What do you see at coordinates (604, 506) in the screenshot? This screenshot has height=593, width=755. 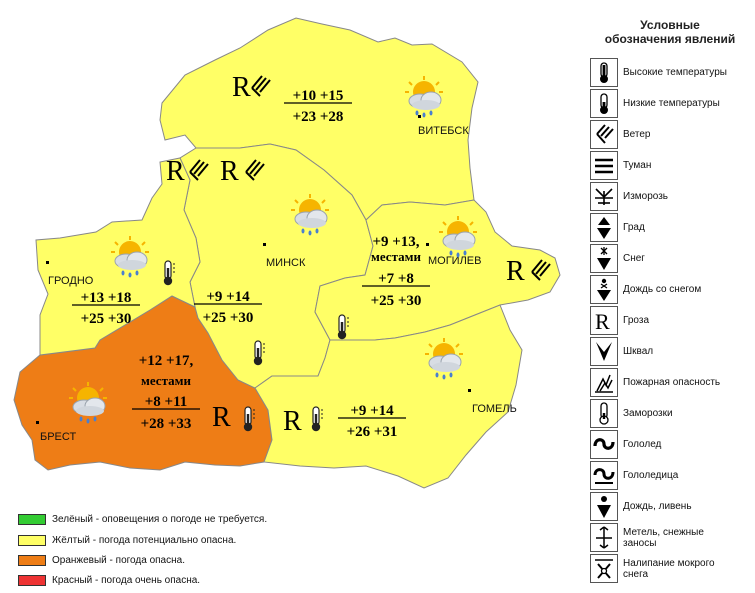 I see `heavy-rain-icon` at bounding box center [604, 506].